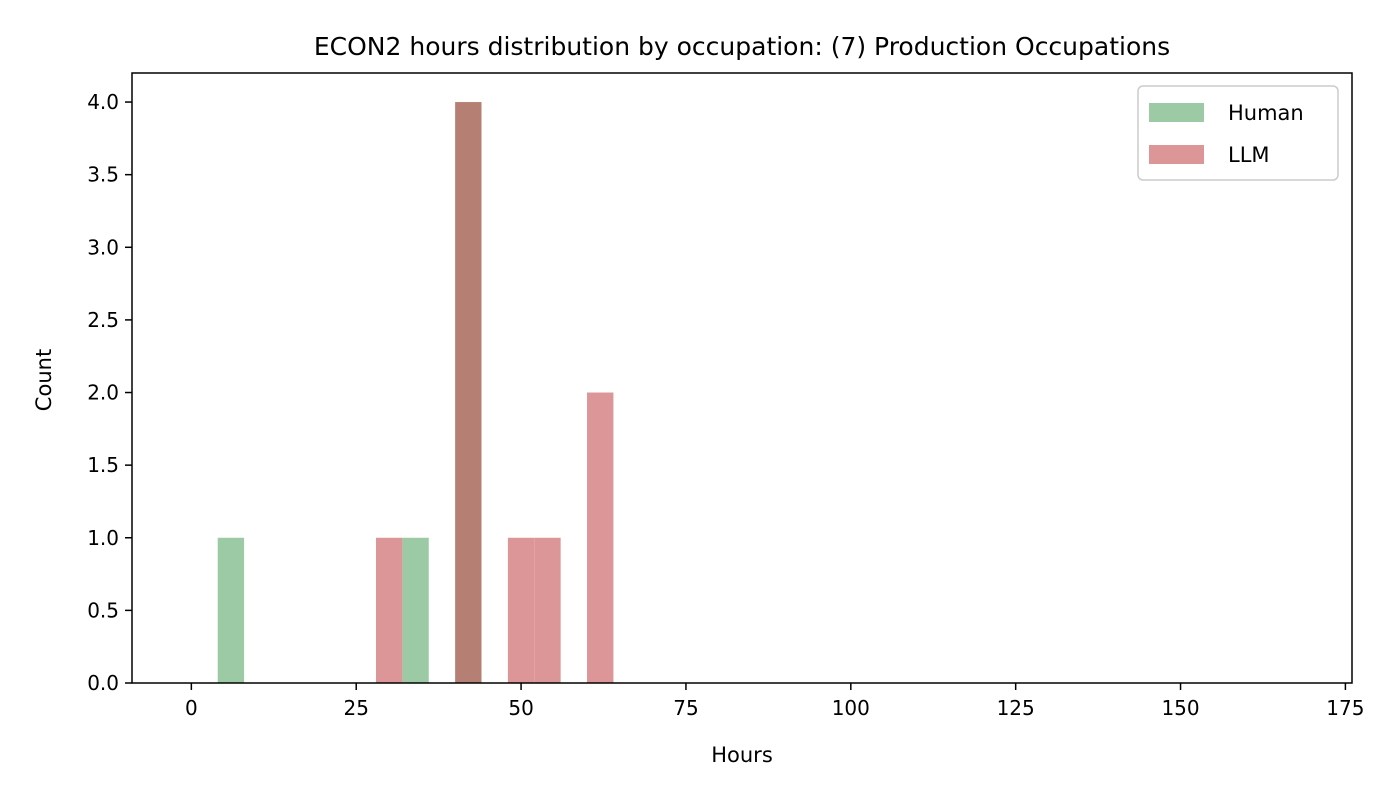  What do you see at coordinates (191, 708) in the screenshot?
I see `x-tick-label: 0` at bounding box center [191, 708].